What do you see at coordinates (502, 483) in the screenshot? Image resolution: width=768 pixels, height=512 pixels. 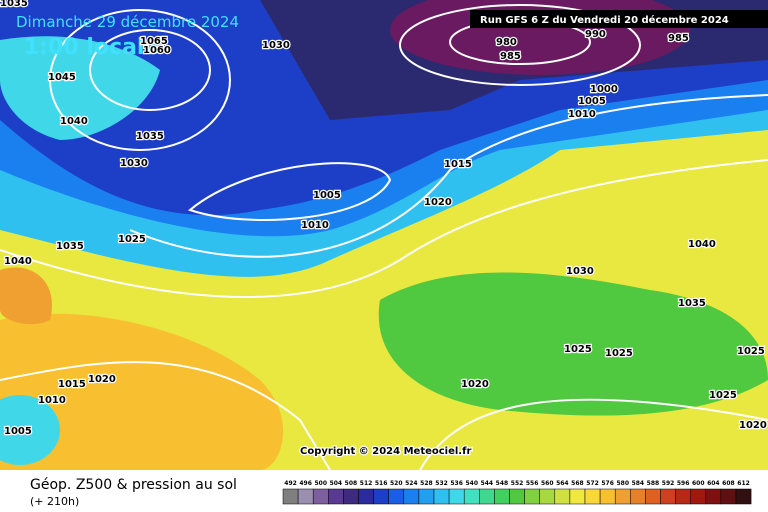 I see `scale-label: 548` at bounding box center [502, 483].